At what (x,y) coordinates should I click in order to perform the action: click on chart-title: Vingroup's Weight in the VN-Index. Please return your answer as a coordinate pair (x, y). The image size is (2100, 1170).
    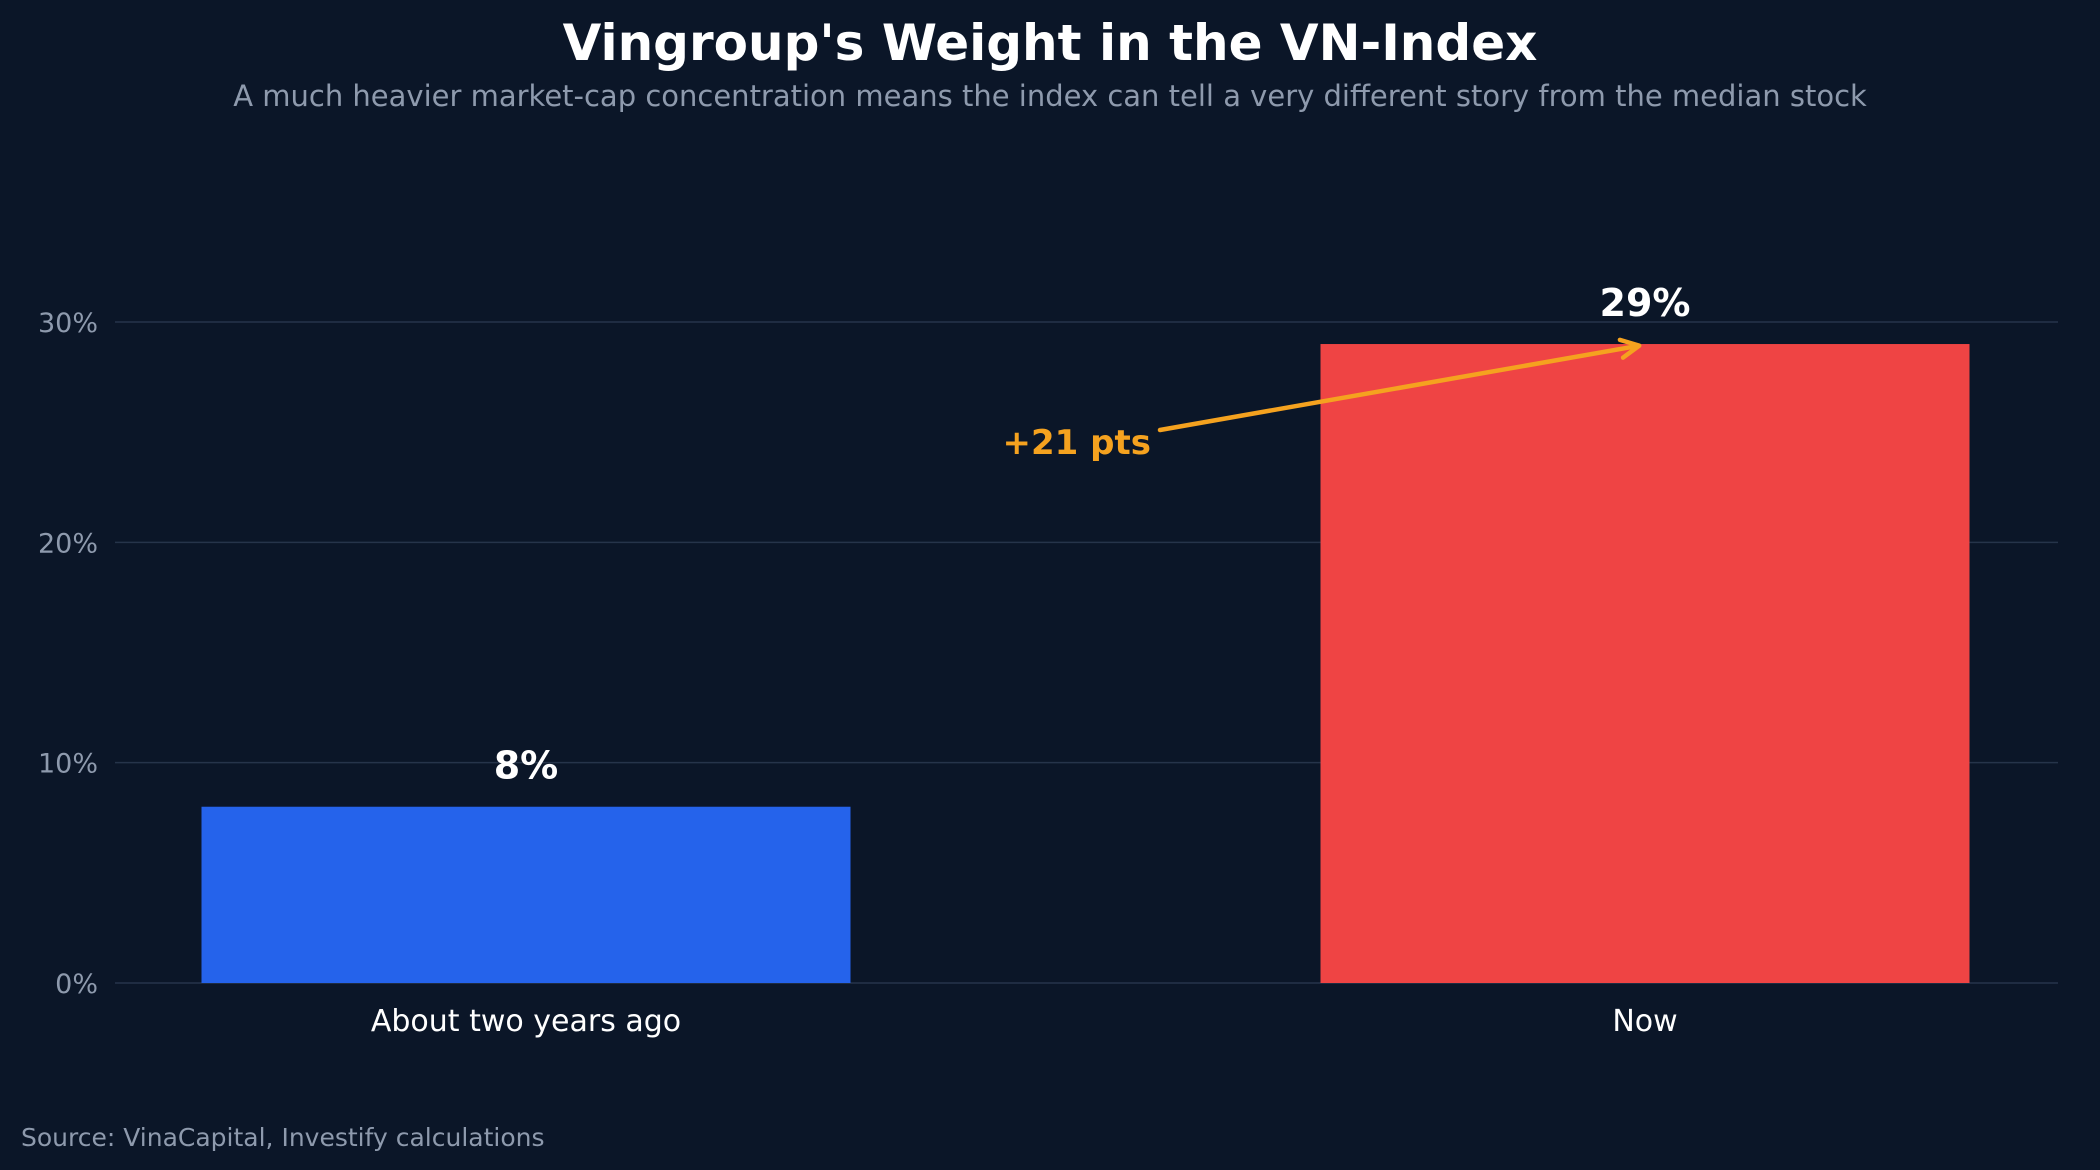
    Looking at the image, I should click on (1050, 43).